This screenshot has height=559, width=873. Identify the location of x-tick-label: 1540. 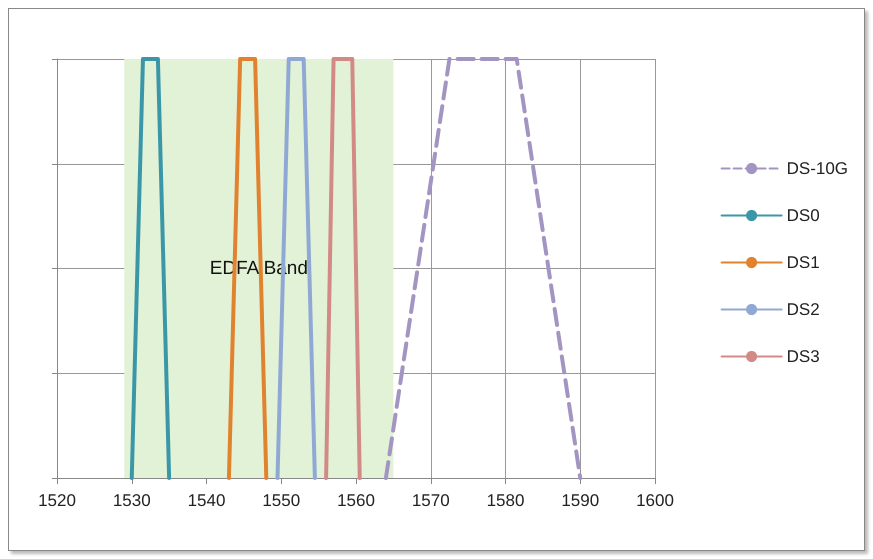
(207, 500).